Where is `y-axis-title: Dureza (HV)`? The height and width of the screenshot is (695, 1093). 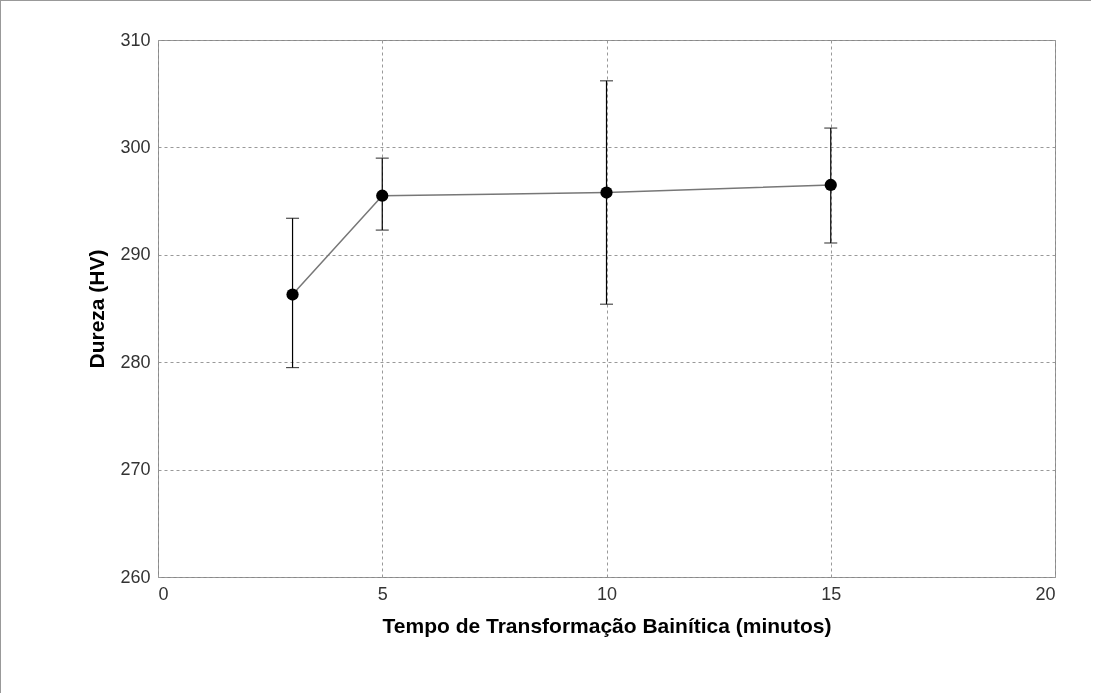
y-axis-title: Dureza (HV) is located at coordinates (97, 309).